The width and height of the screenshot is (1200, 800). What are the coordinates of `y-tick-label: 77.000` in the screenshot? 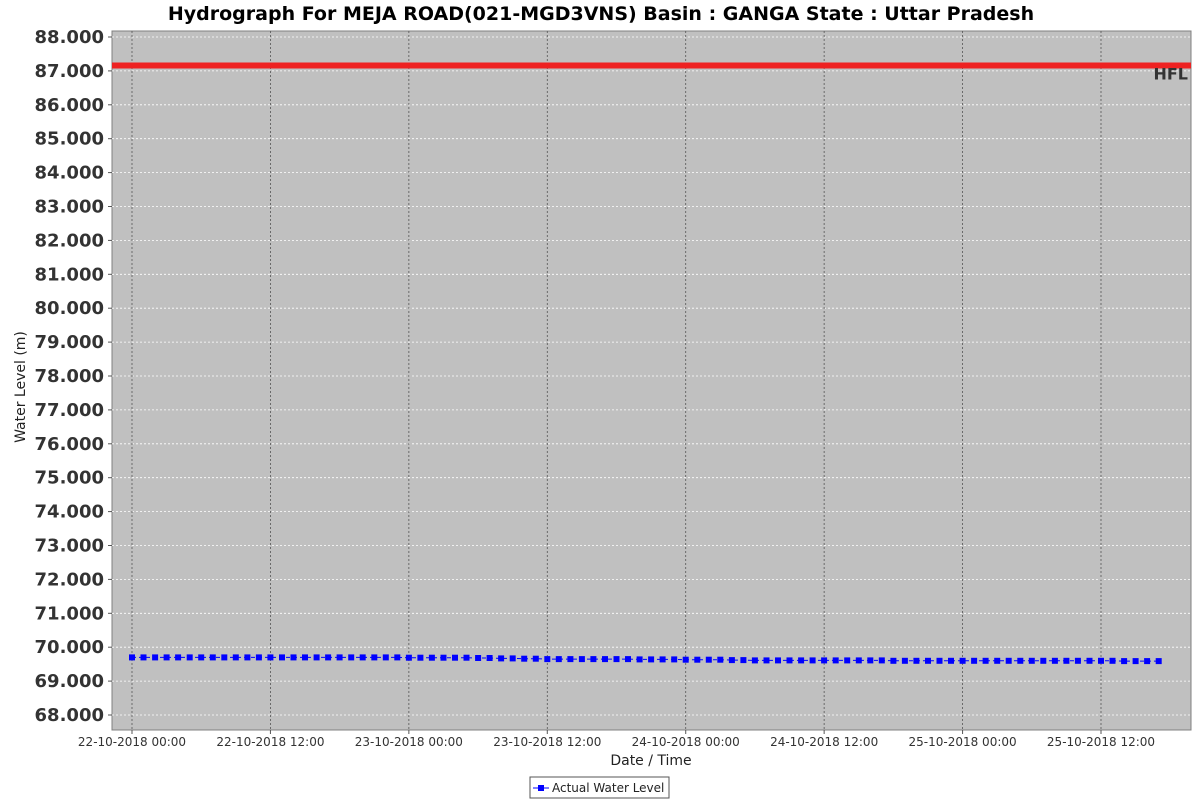 It's located at (69, 410).